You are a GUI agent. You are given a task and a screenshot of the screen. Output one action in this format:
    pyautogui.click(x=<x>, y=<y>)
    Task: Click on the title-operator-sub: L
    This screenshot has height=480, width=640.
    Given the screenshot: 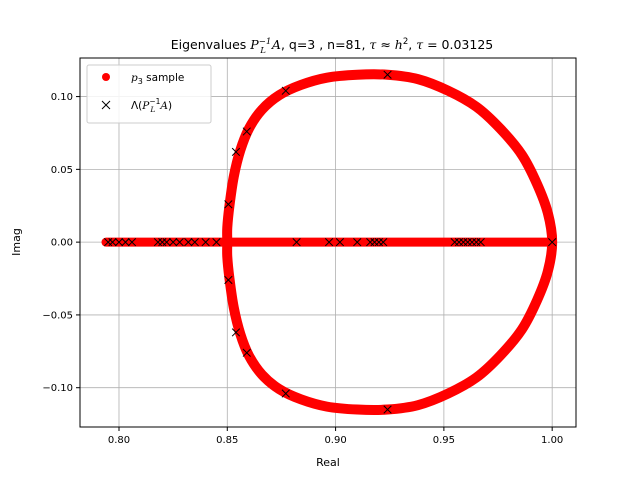 What is the action you would take?
    pyautogui.click(x=262, y=51)
    